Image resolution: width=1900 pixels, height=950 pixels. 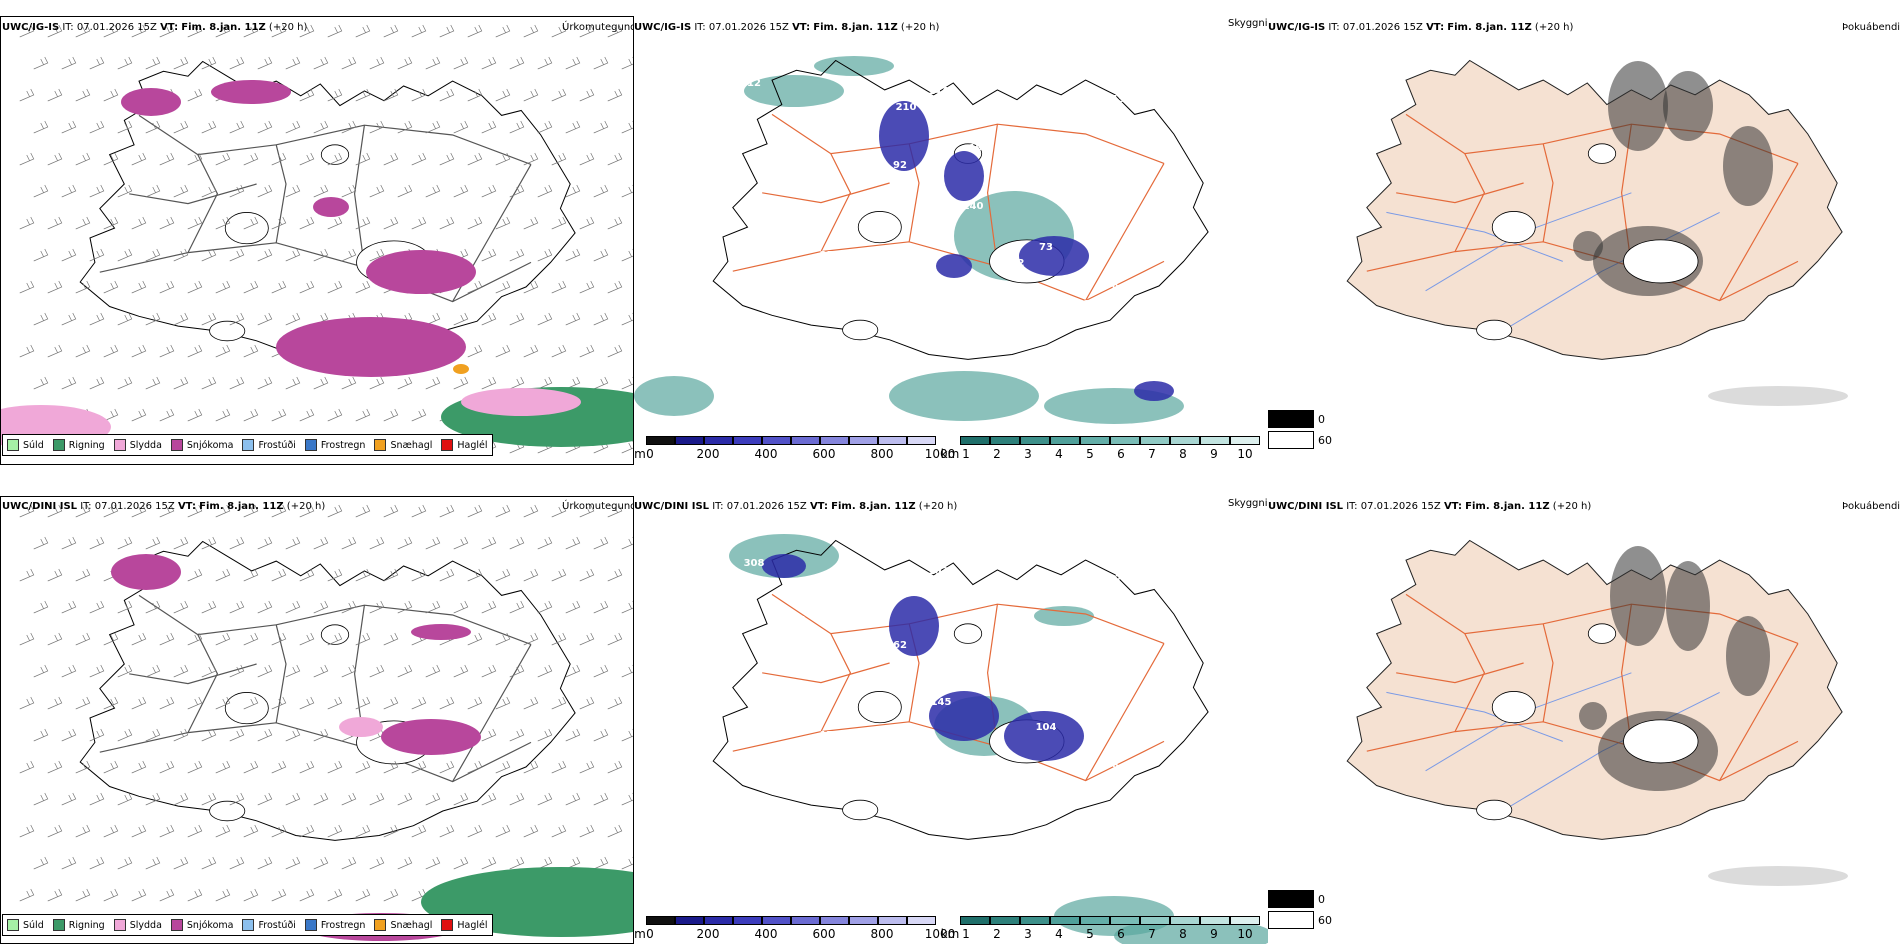 I want to click on model-name: UWC/DINI ISL, so click(x=672, y=506).